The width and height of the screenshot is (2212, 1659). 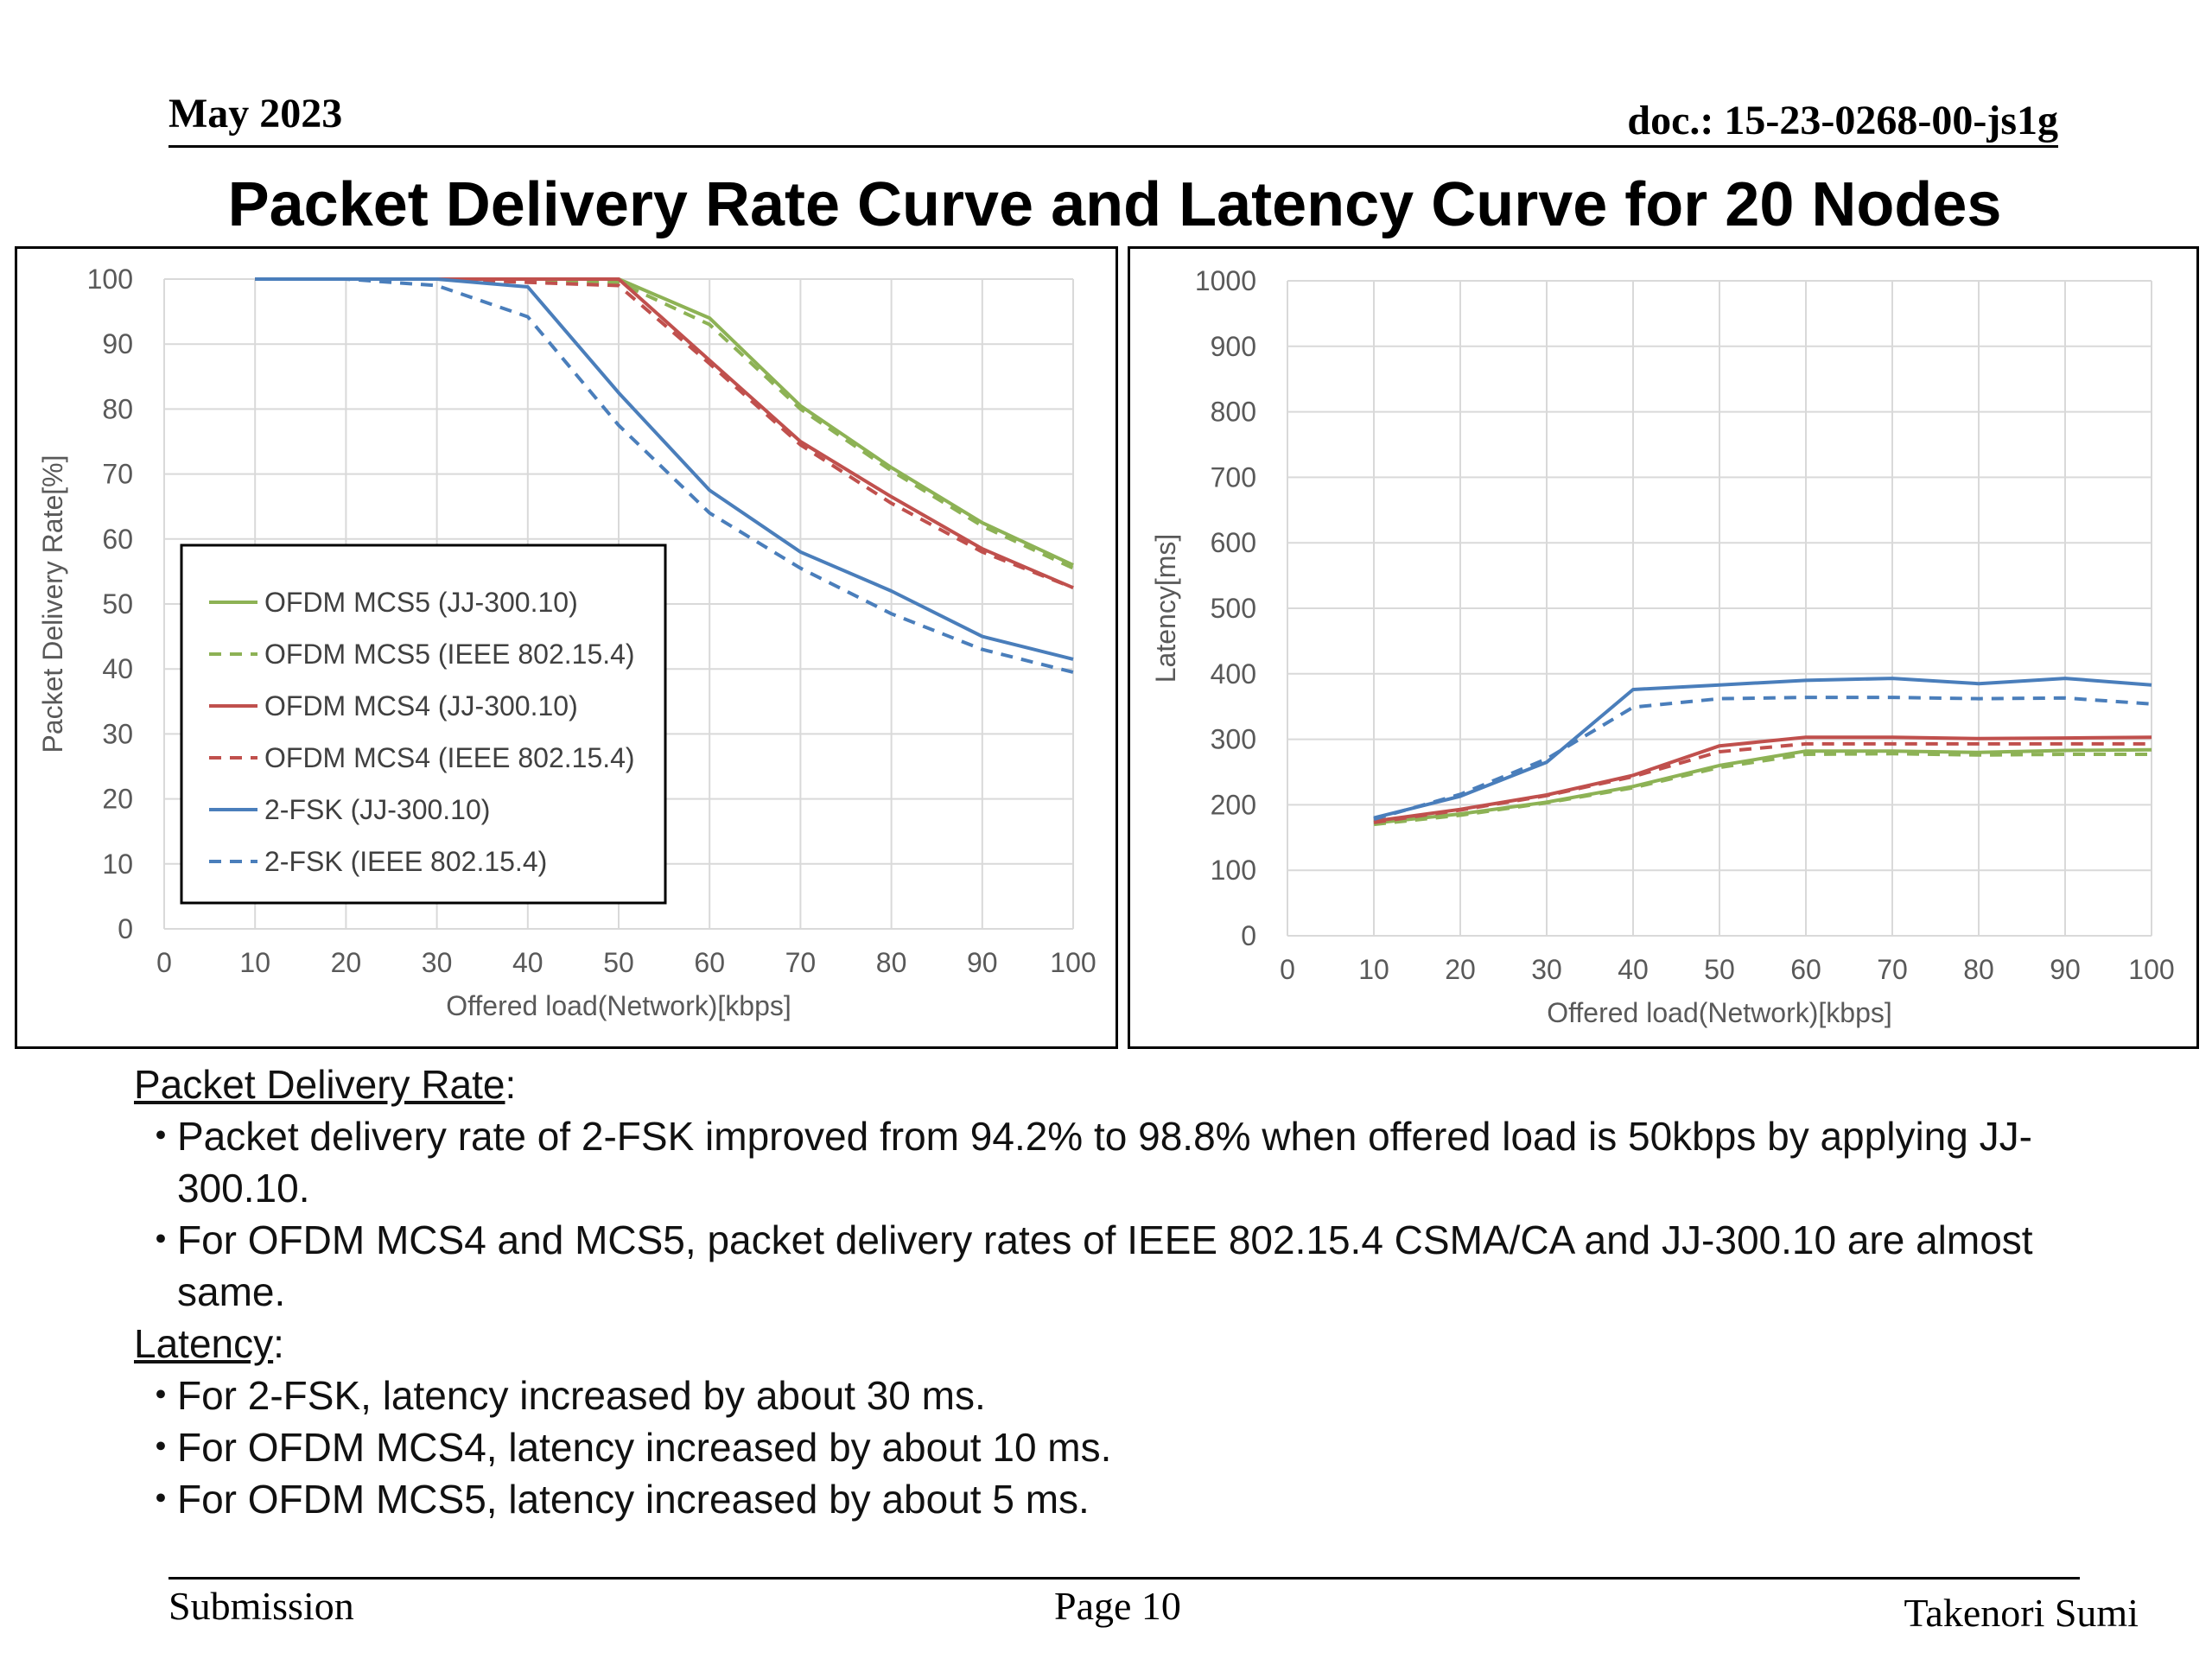 I want to click on chart1-x-tick-label: 80, so click(x=1978, y=969).